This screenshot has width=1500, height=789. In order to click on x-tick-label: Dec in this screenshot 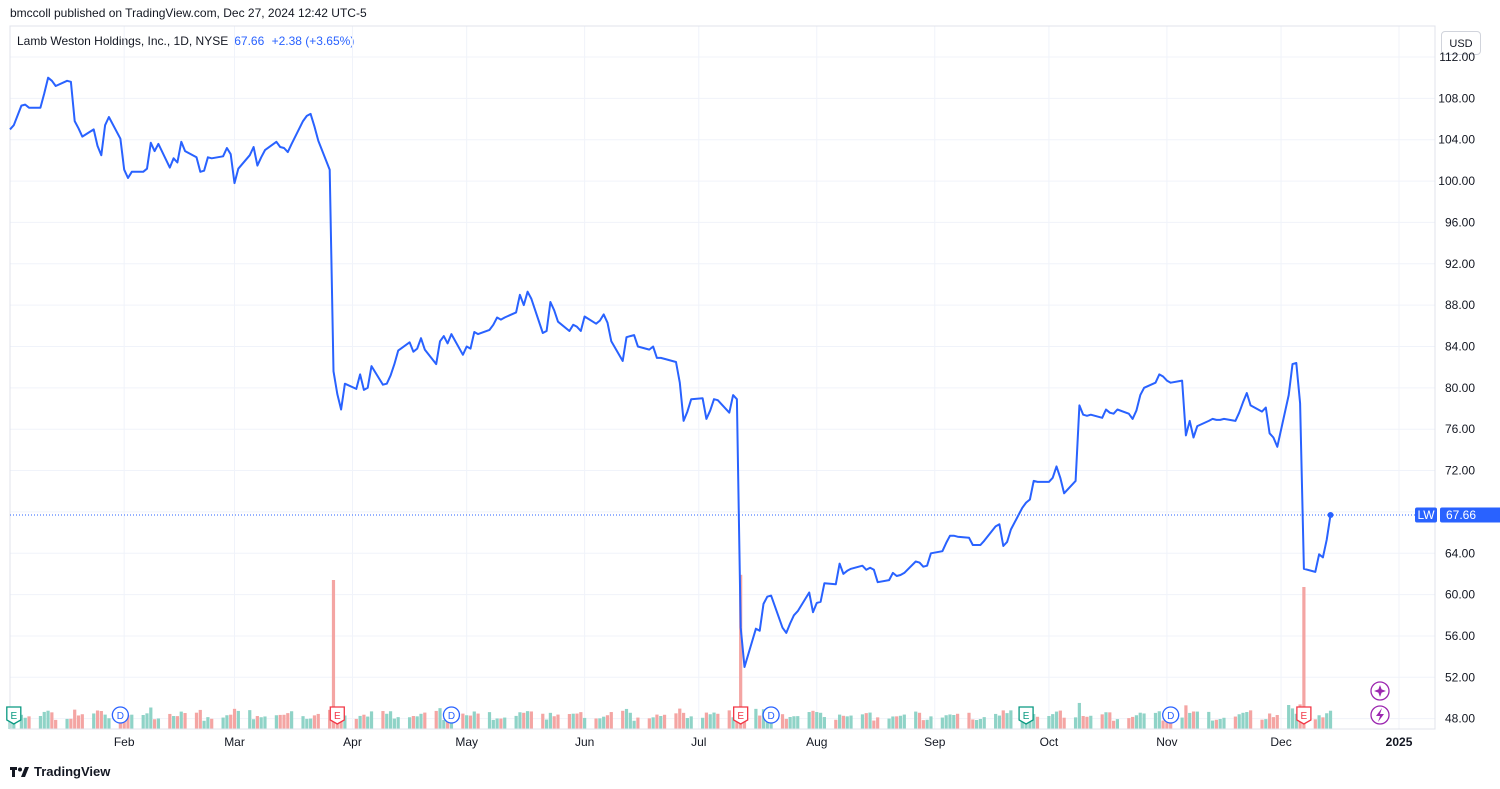, I will do `click(1280, 742)`.